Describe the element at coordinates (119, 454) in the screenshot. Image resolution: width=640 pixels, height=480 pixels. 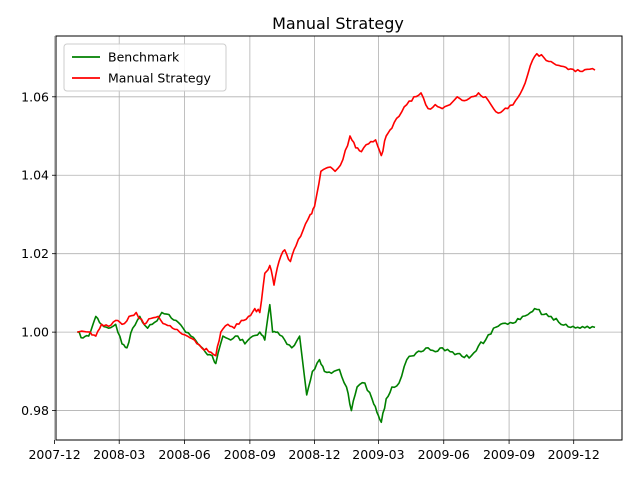
I see `x-tick-label: 2008-03` at that location.